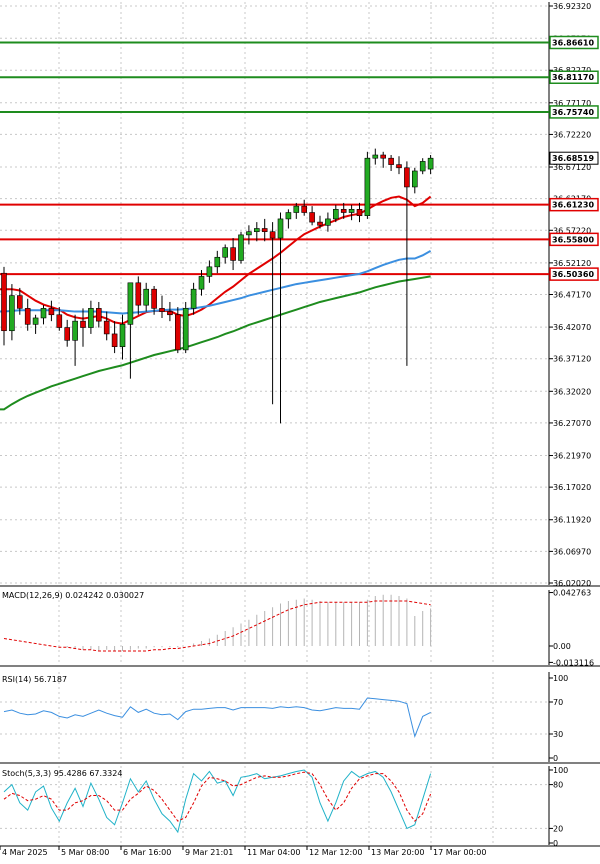 Image resolution: width=600 pixels, height=864 pixels. I want to click on price-tick-label: 36.67120, so click(572, 167).